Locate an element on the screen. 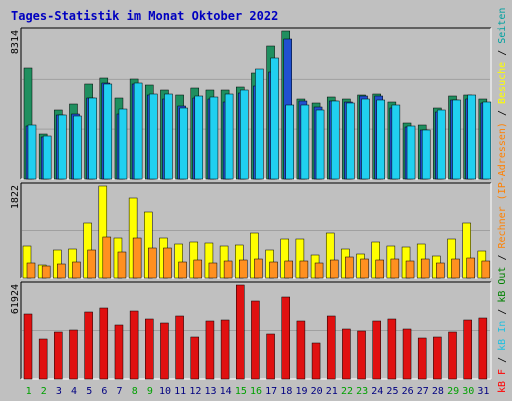 The width and height of the screenshot is (512, 401). x-tick-label: 27 is located at coordinates (423, 391).